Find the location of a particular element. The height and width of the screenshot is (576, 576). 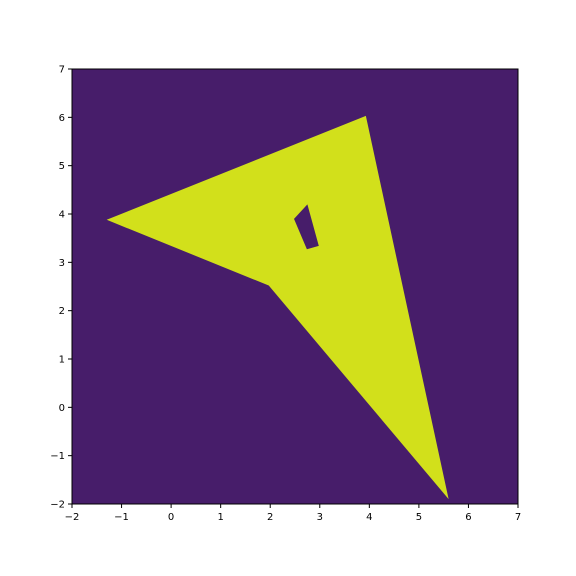

x-tick-label: 1 is located at coordinates (220, 517).